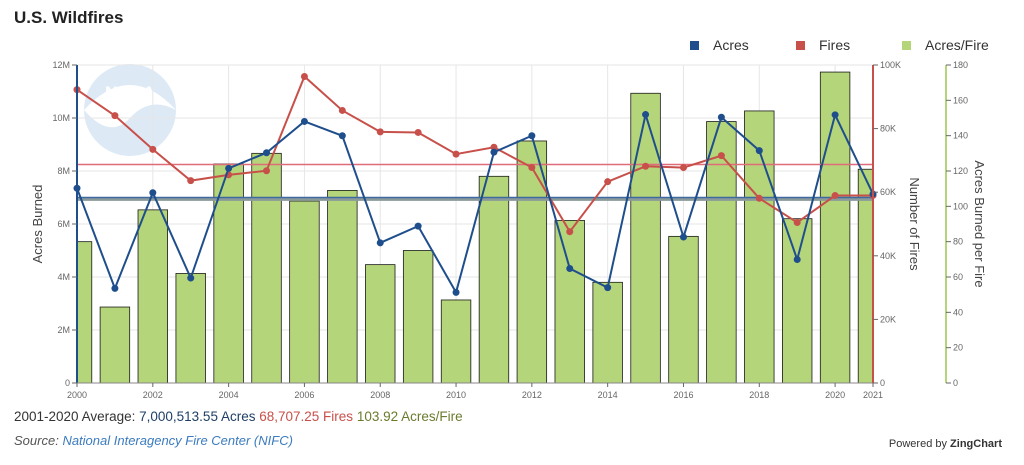 The height and width of the screenshot is (465, 1024). What do you see at coordinates (694, 45) in the screenshot?
I see `legend-swatch-acres` at bounding box center [694, 45].